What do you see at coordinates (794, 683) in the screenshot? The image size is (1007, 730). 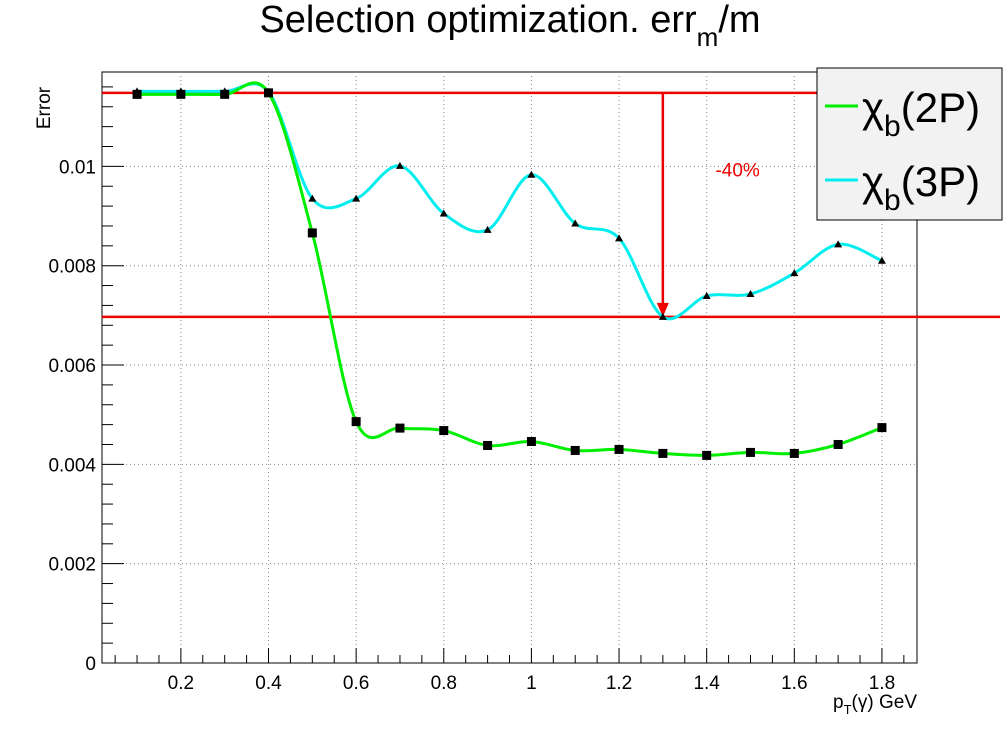 I see `x-tick-label: 1.6` at bounding box center [794, 683].